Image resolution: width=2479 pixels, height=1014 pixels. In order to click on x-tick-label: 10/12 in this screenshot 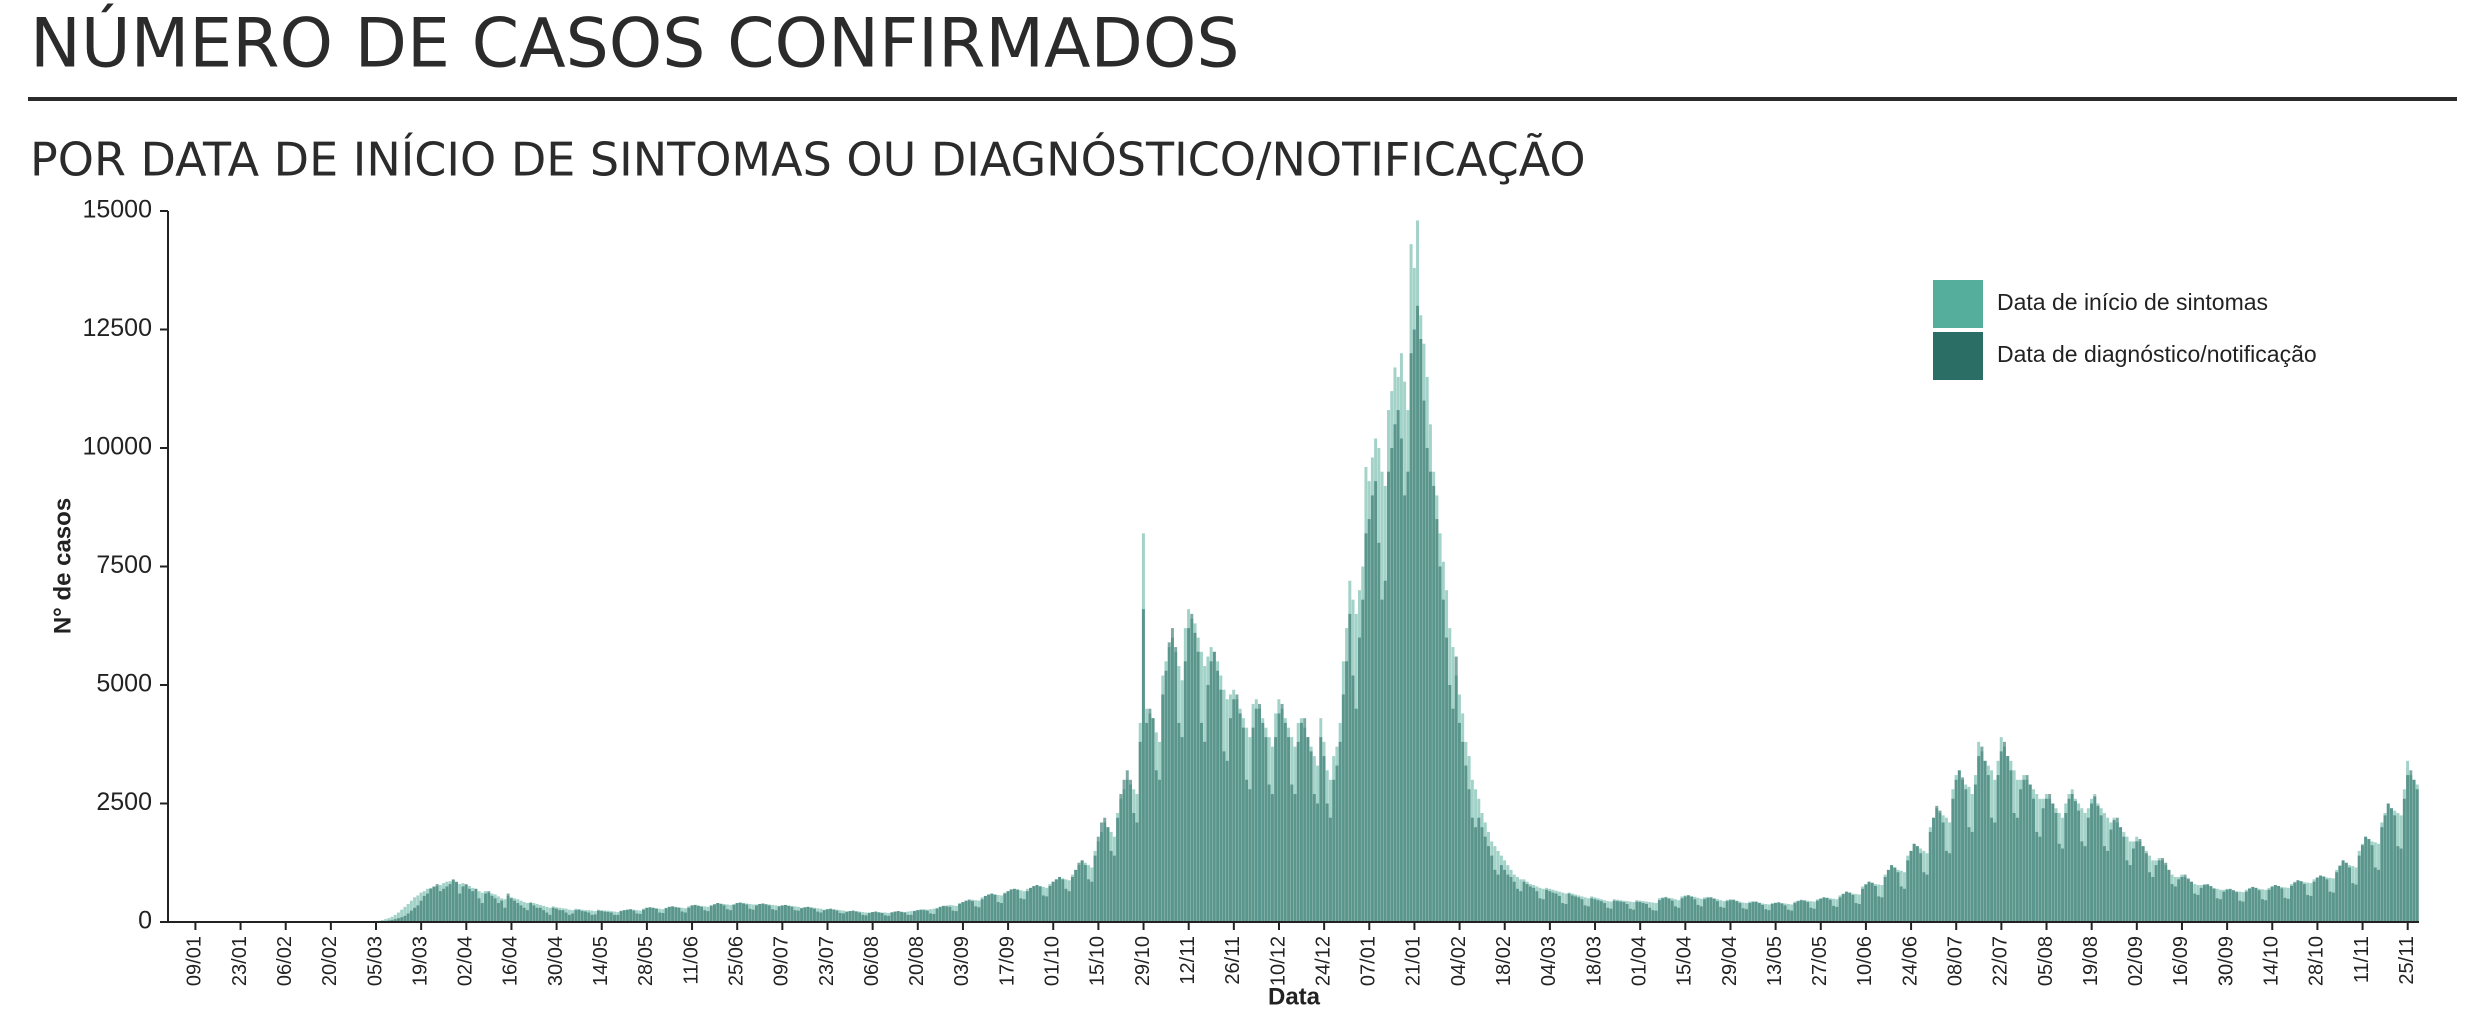, I will do `click(1278, 961)`.